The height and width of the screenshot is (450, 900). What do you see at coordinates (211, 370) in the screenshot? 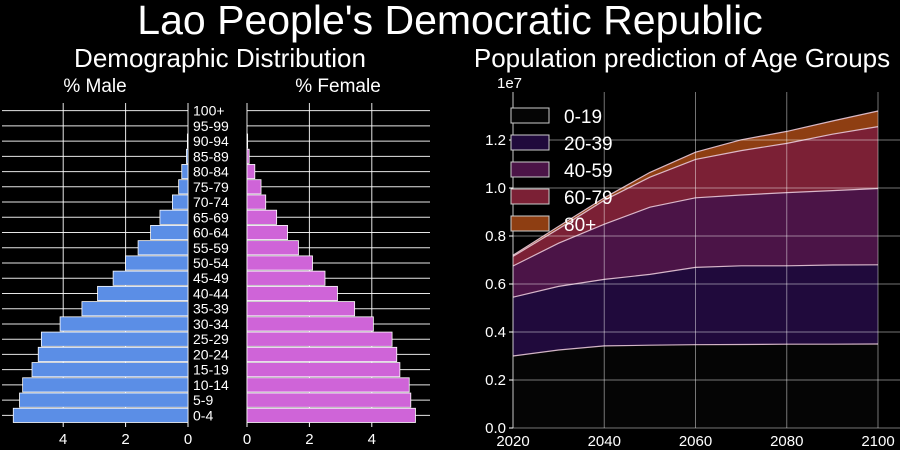
I see `age-group-label: 15-19` at bounding box center [211, 370].